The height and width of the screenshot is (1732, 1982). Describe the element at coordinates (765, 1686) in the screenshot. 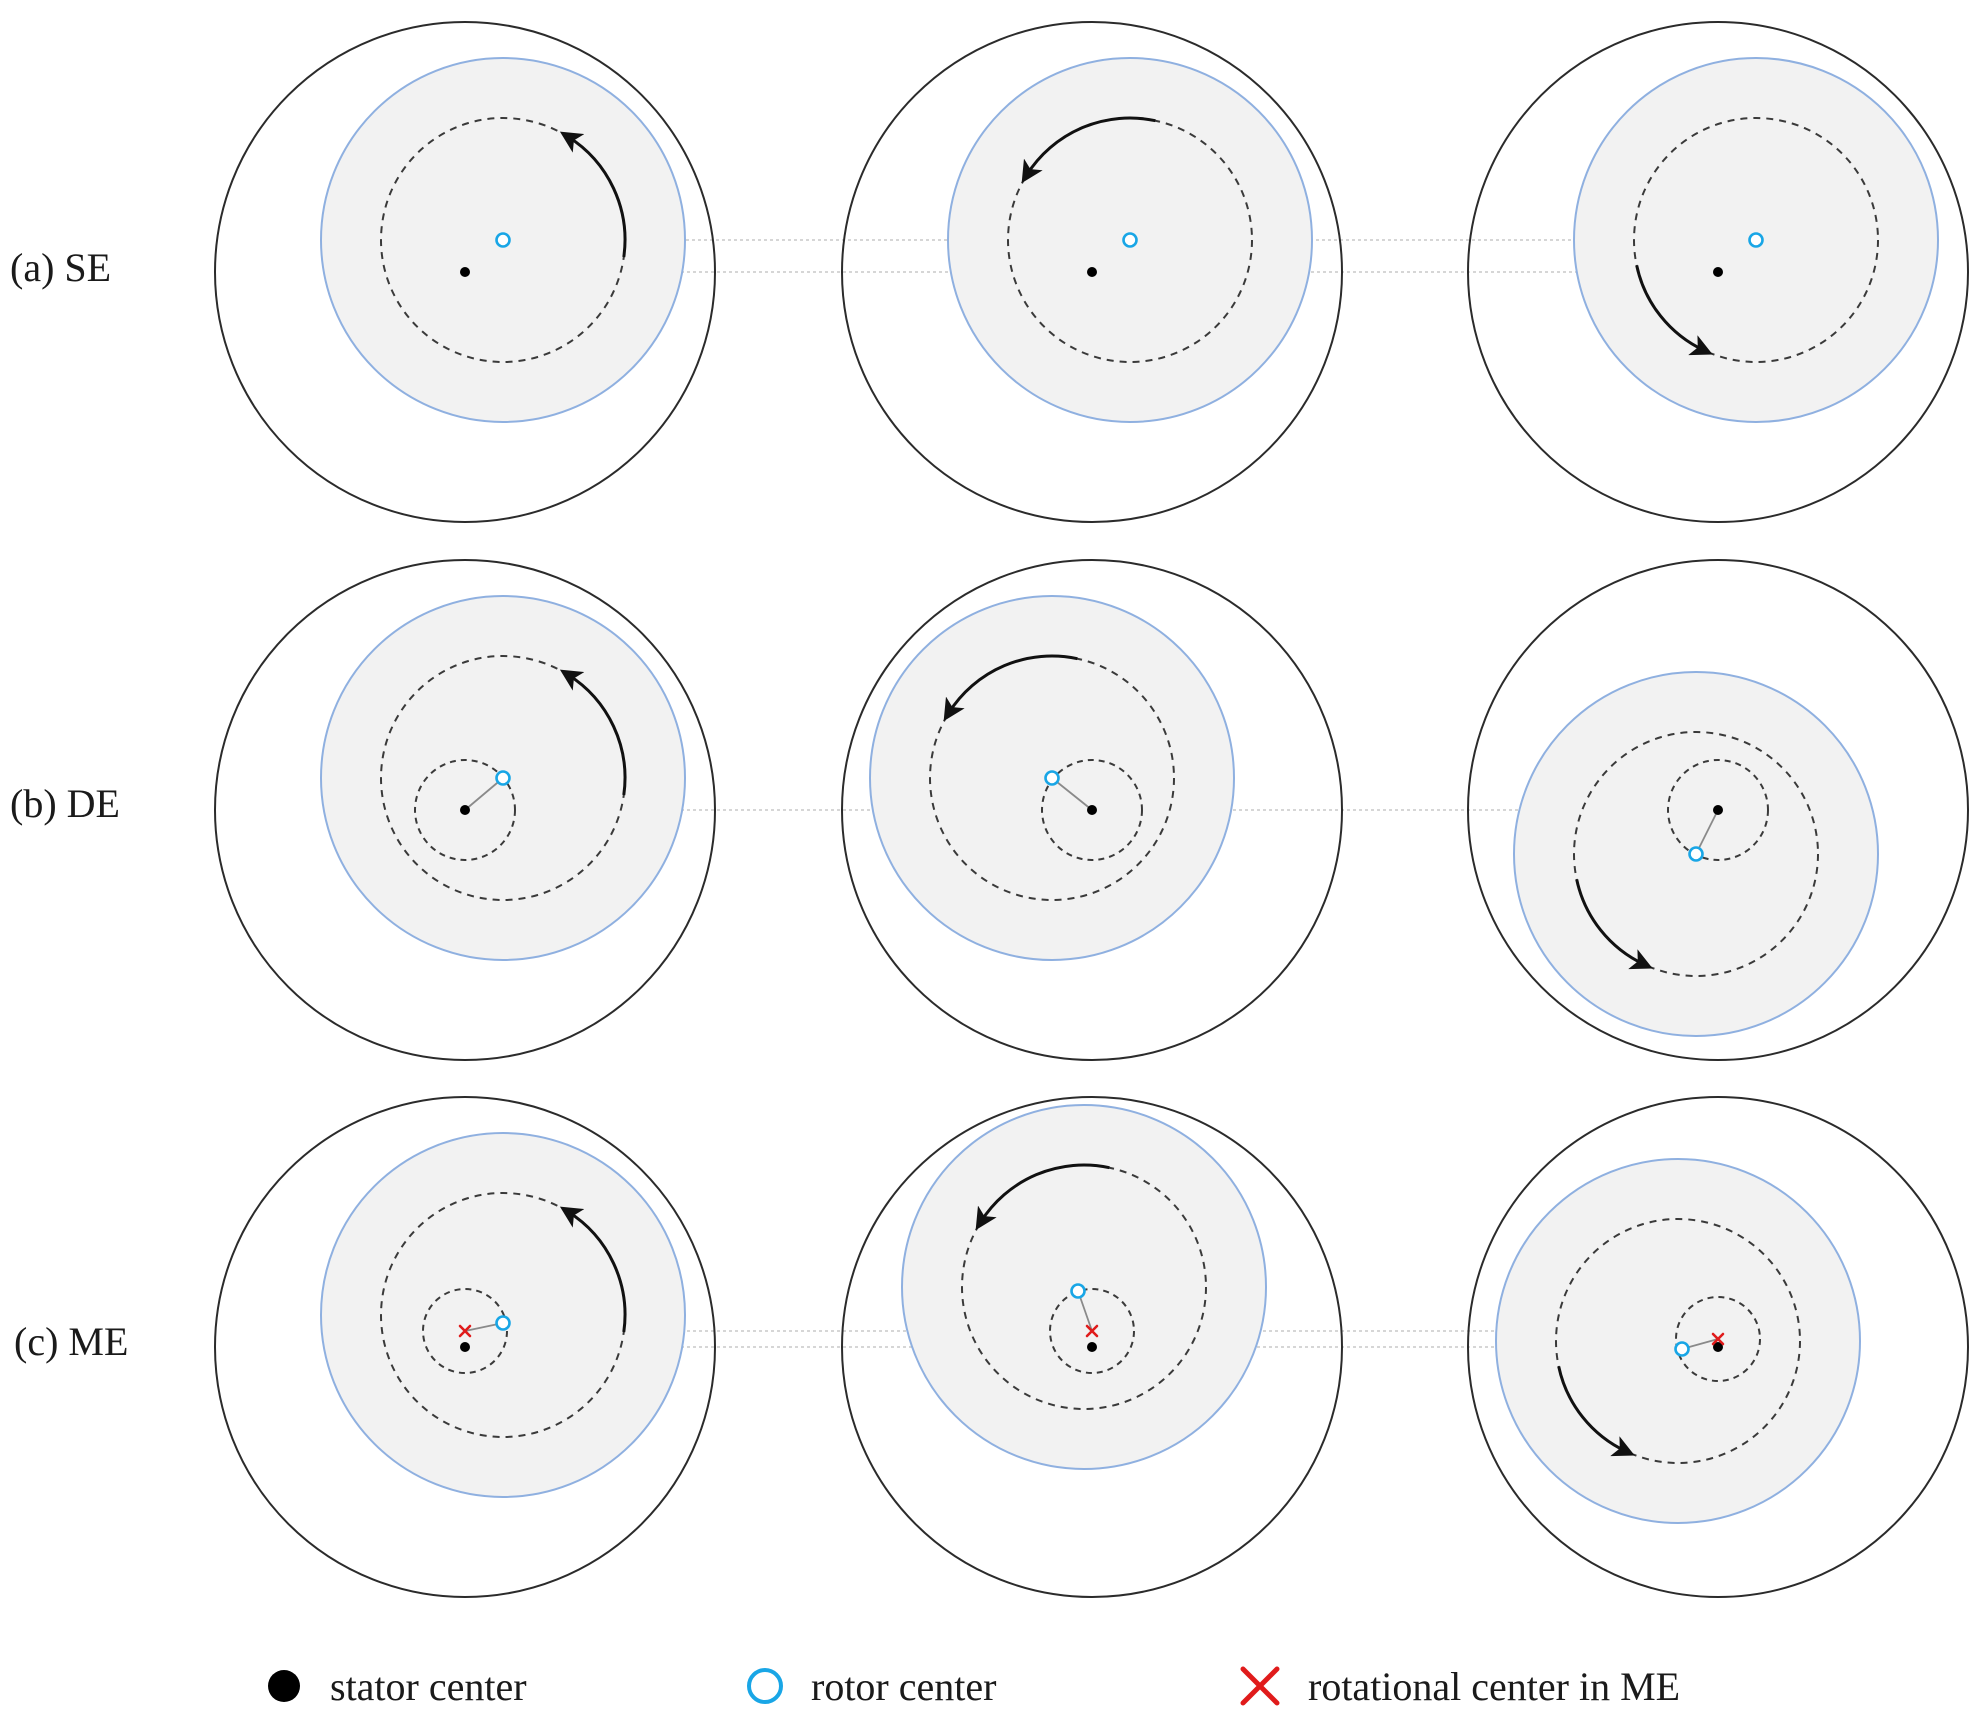

I see `hollow-circle-icon` at that location.